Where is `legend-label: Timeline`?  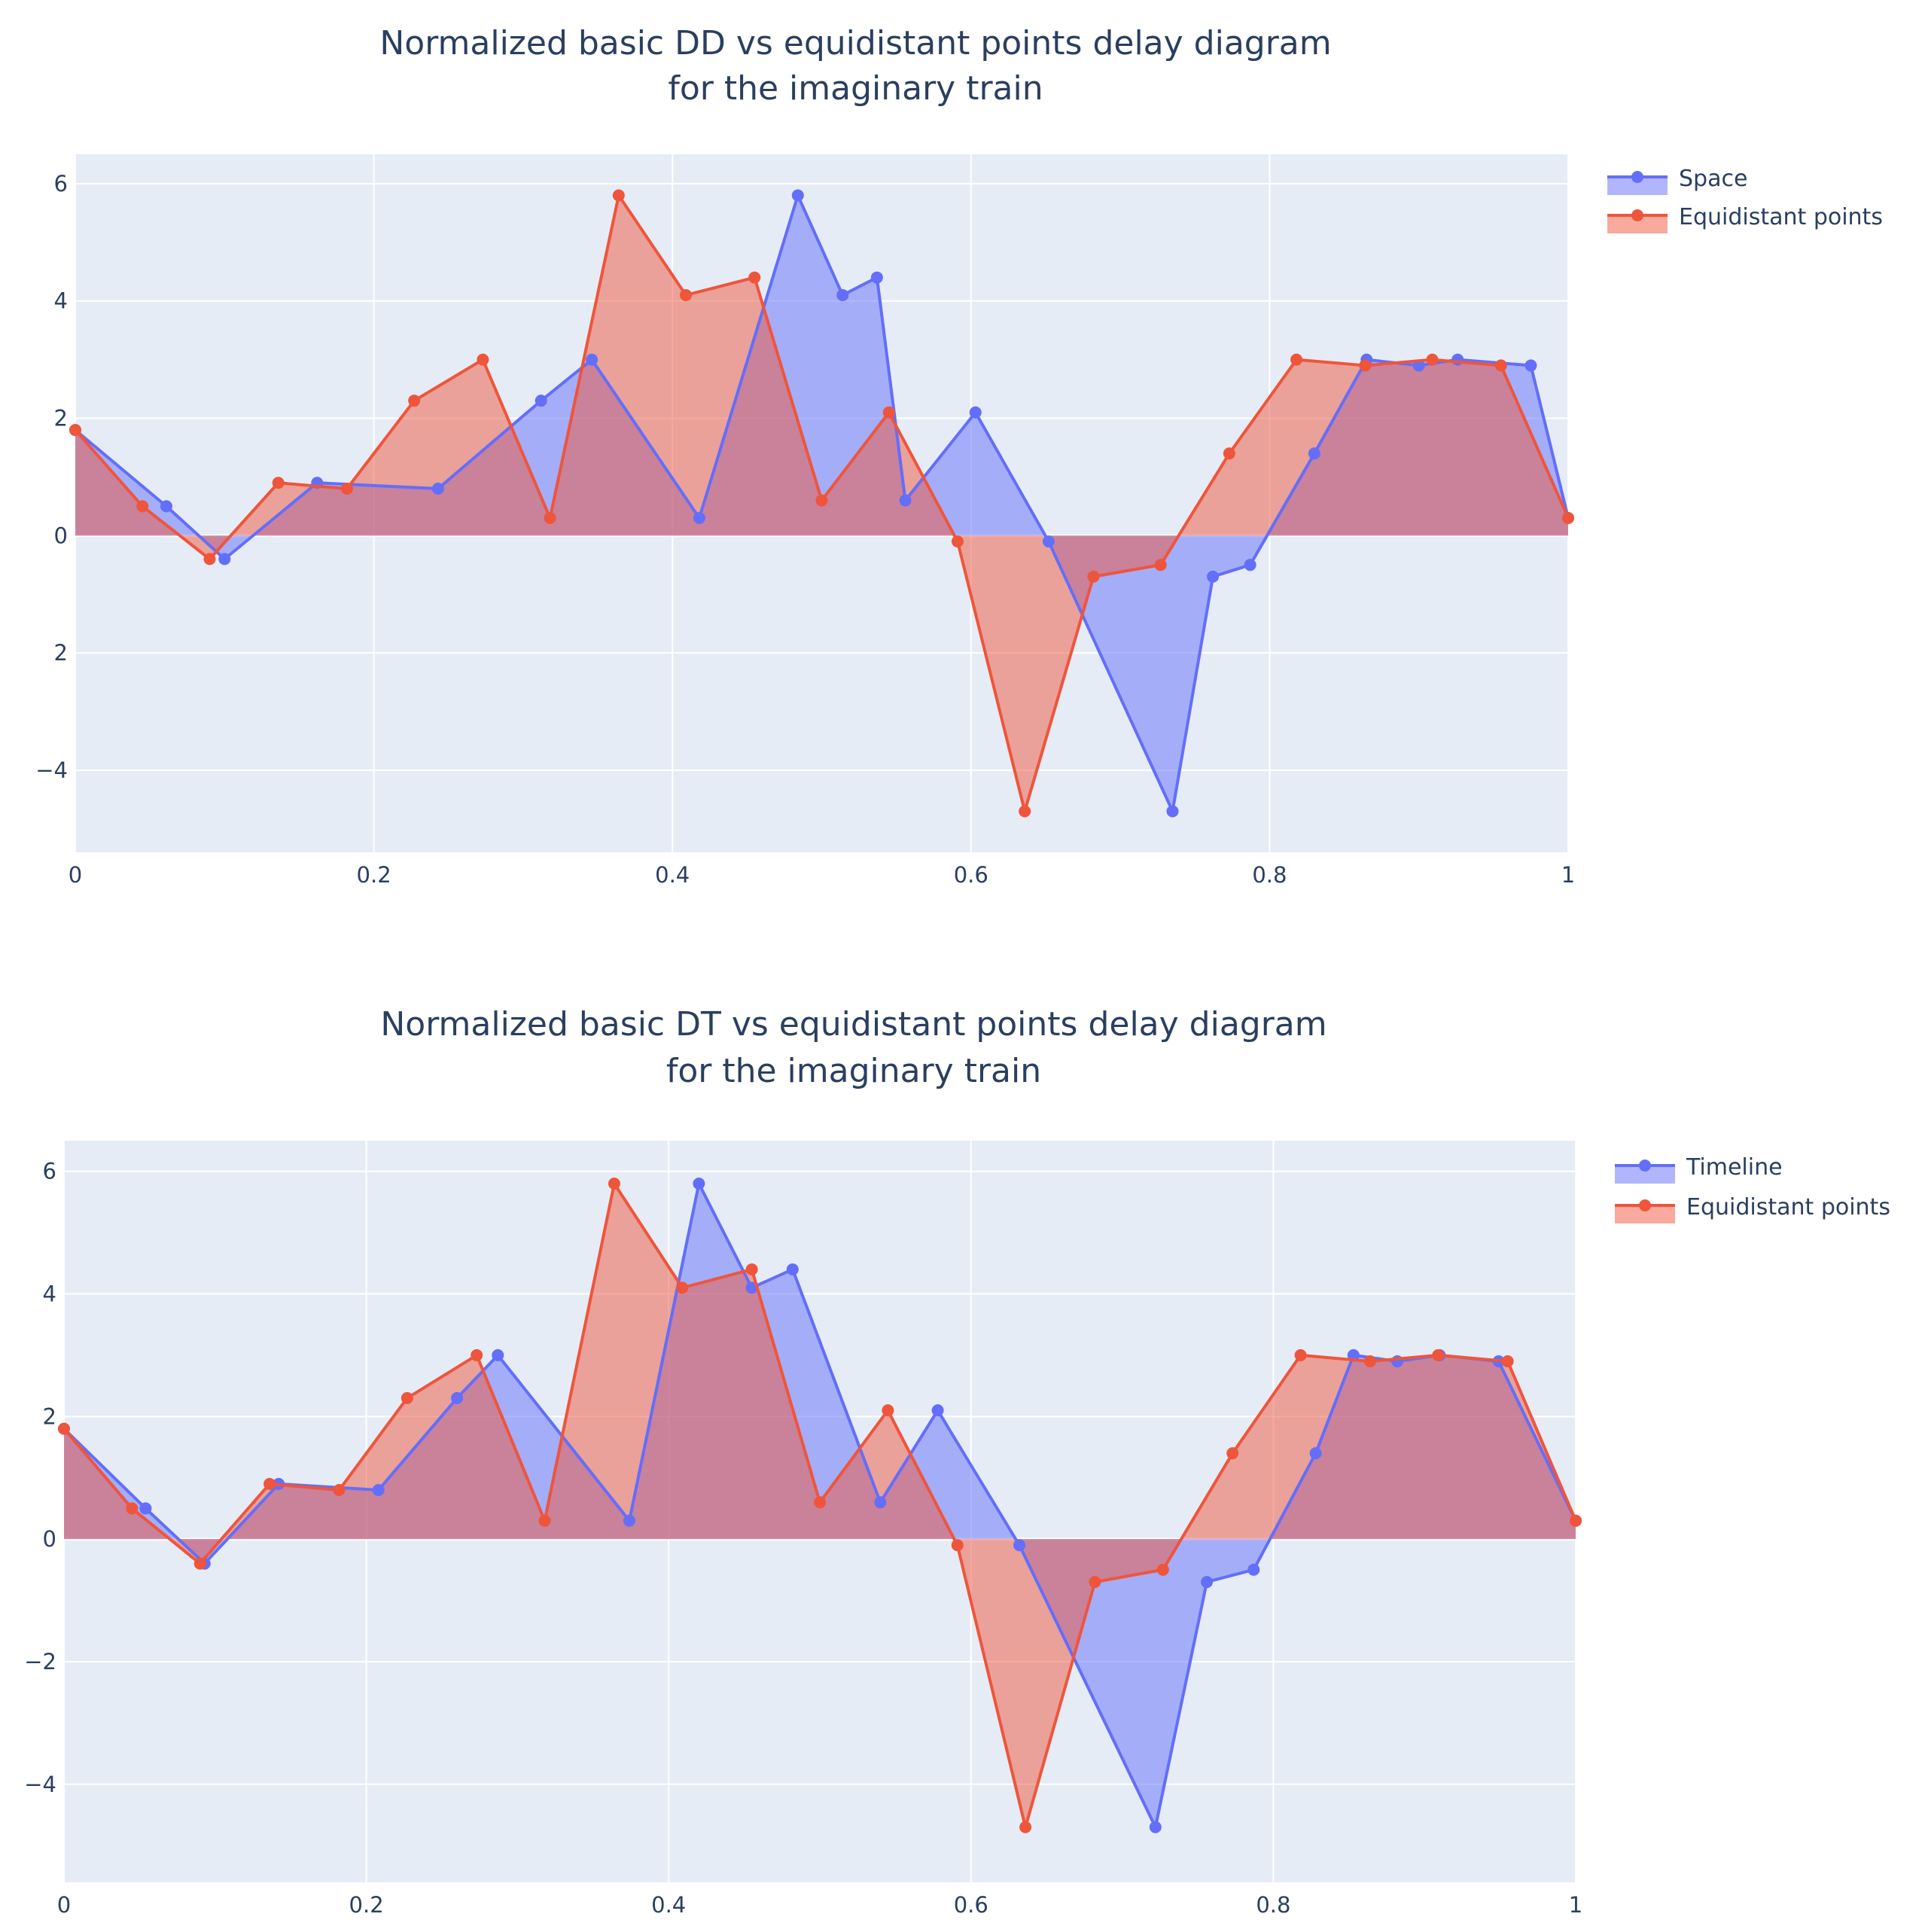 legend-label: Timeline is located at coordinates (1734, 1167).